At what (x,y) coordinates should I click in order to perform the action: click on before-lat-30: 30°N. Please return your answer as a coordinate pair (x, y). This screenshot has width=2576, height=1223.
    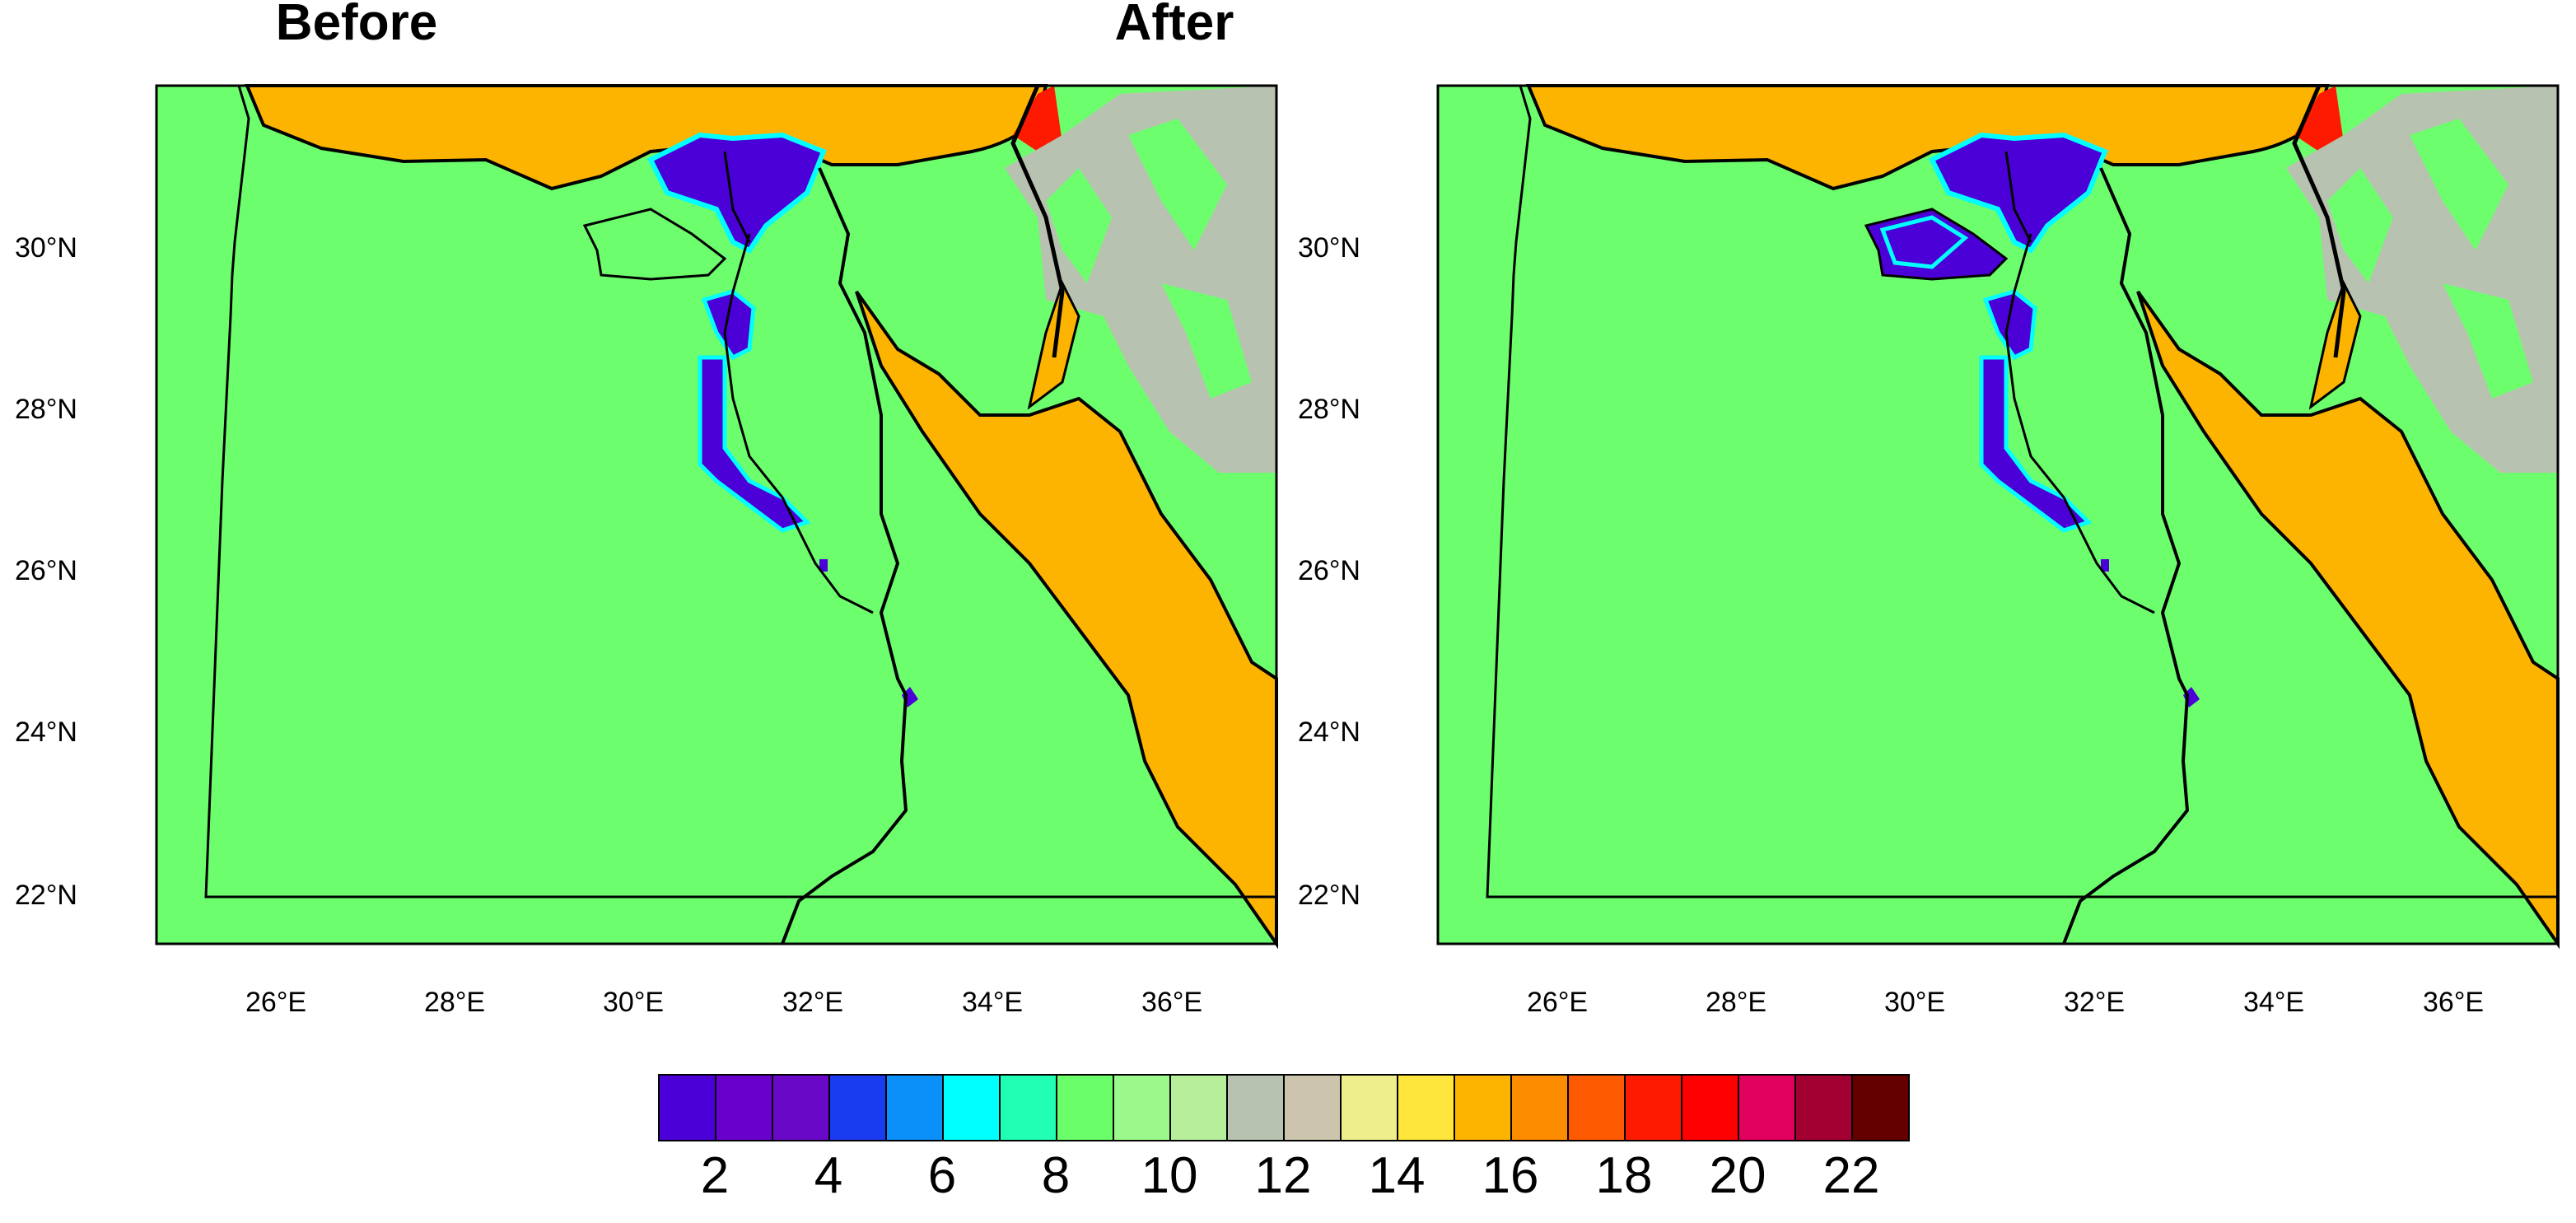
    Looking at the image, I should click on (46, 248).